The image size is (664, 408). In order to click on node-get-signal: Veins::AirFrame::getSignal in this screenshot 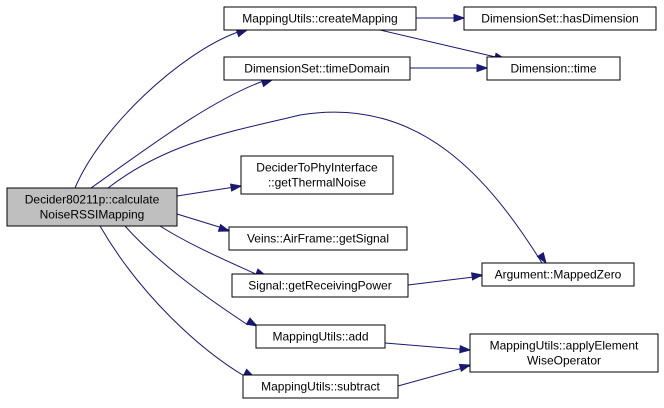, I will do `click(318, 238)`.